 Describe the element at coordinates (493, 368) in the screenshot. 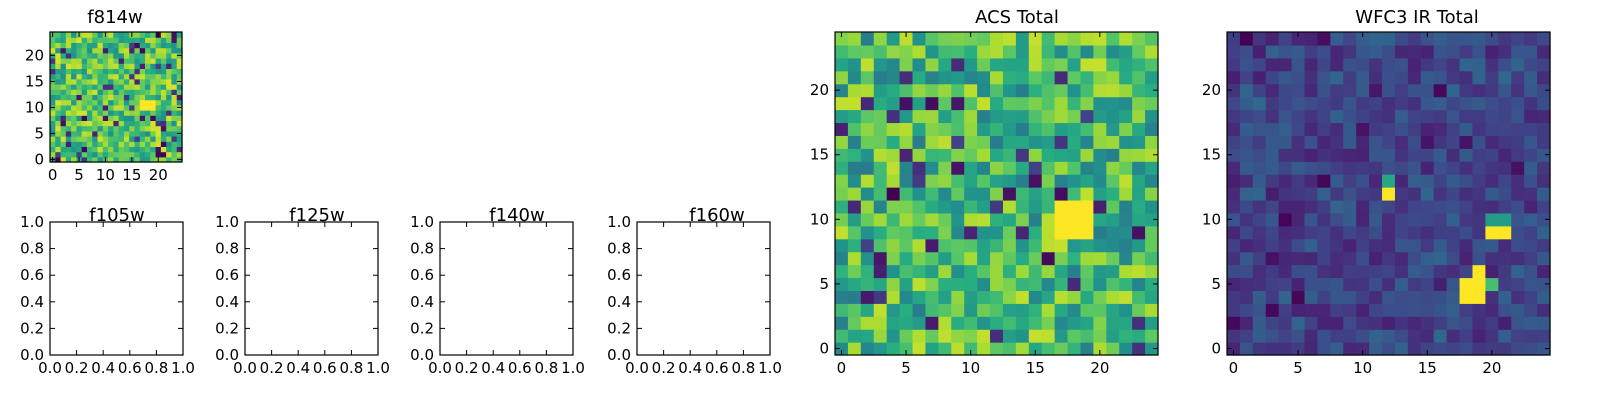

I see `x-tick-label: 0.4` at that location.